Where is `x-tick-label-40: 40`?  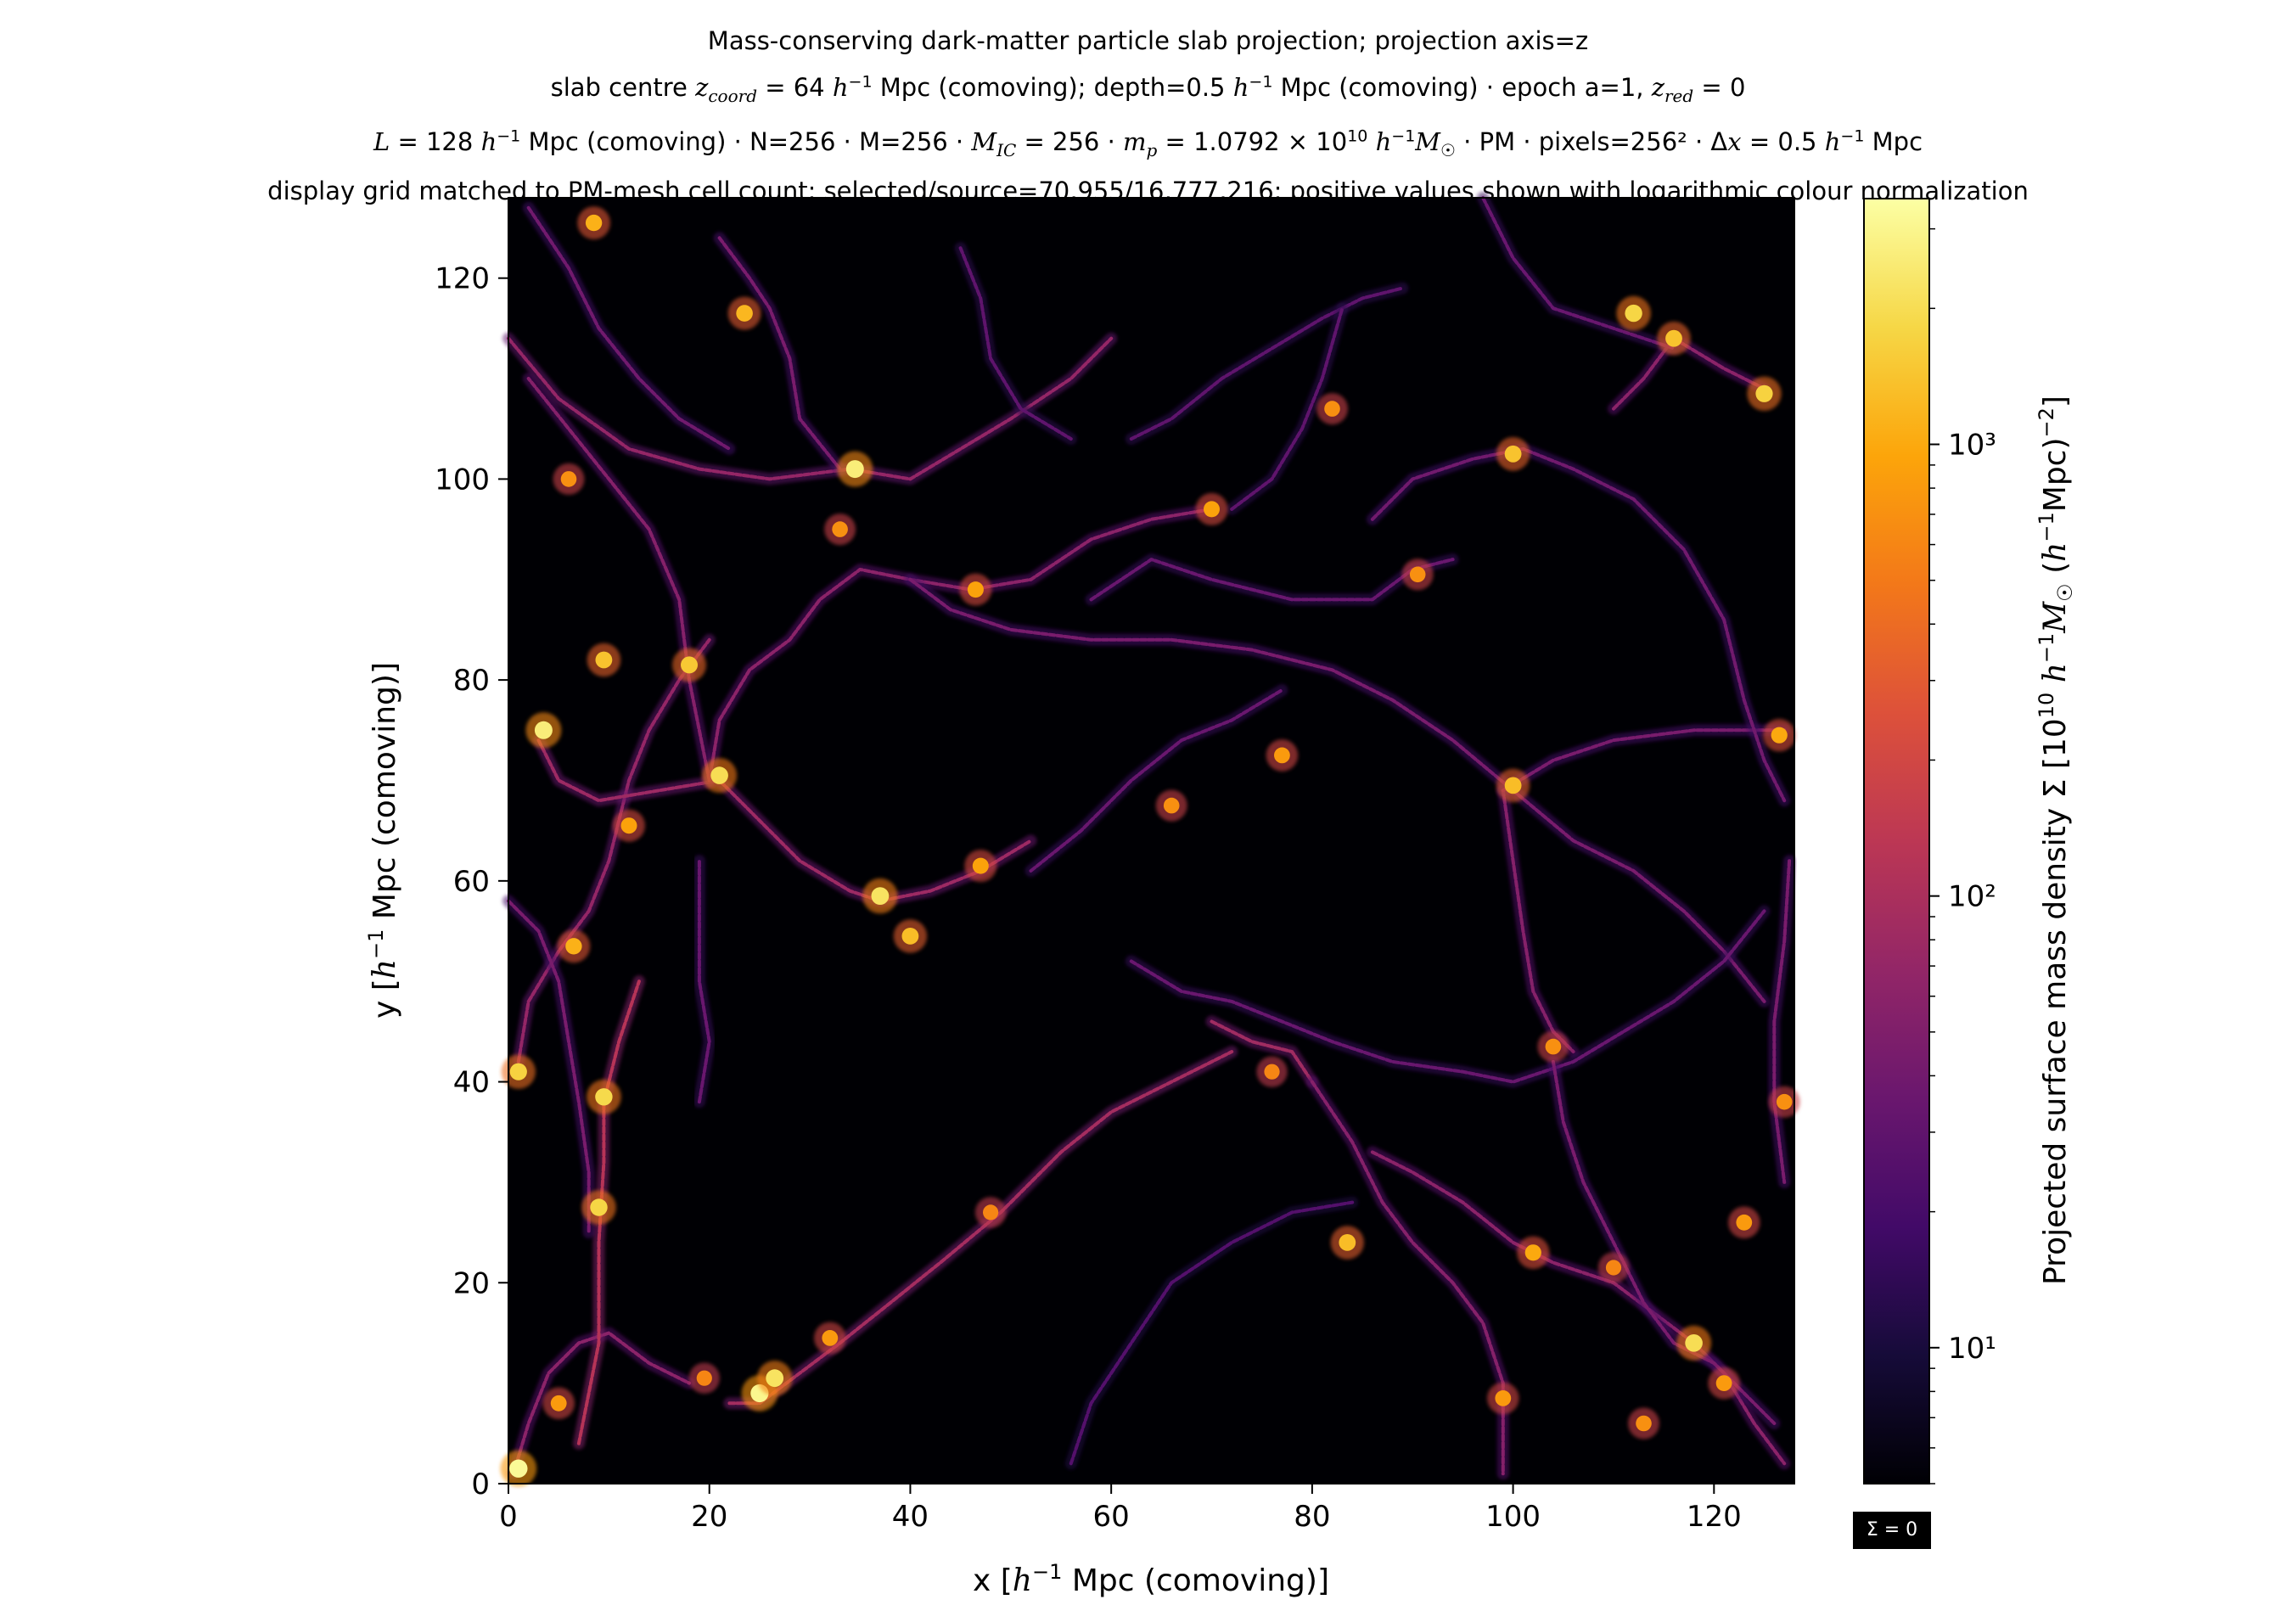 x-tick-label-40: 40 is located at coordinates (910, 1517).